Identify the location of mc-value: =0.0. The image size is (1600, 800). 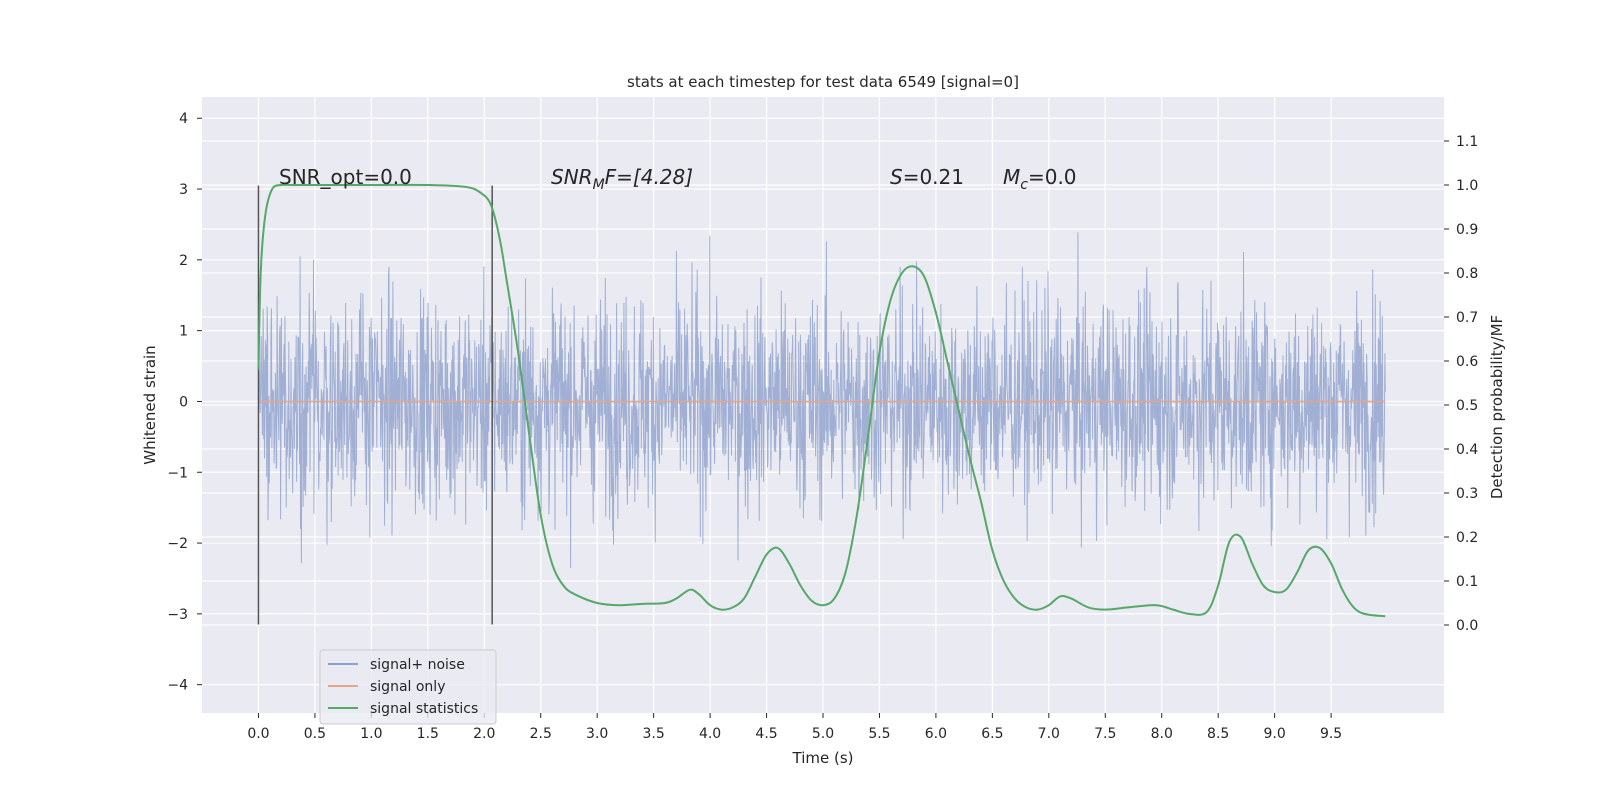
(1052, 177).